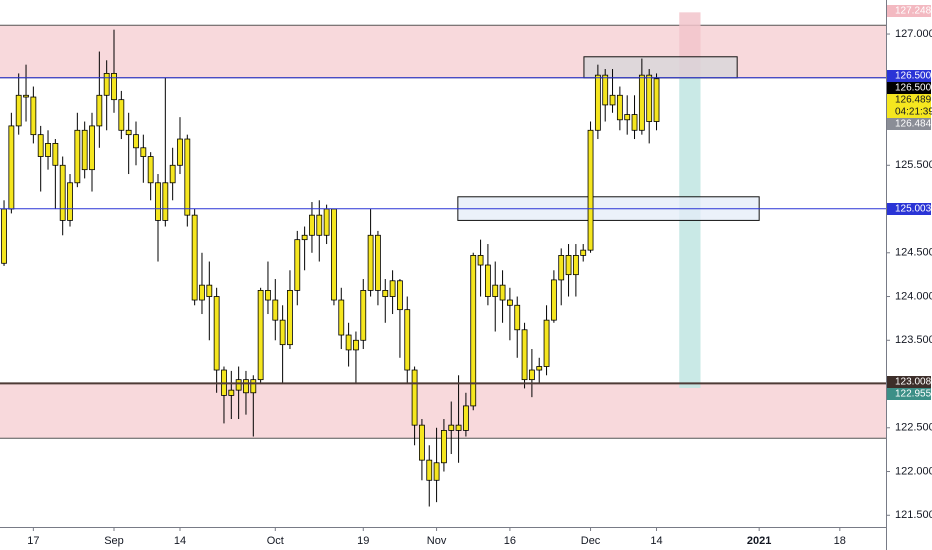  Describe the element at coordinates (363, 541) in the screenshot. I see `x-tick-label: 19` at that location.